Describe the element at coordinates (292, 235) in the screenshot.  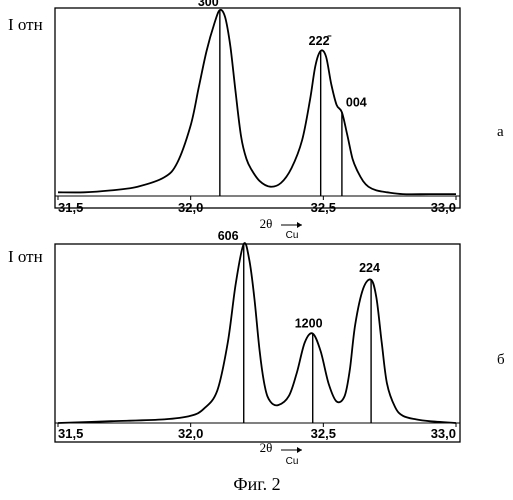
I see `panel-a-xlabel-sub: Cu` at that location.